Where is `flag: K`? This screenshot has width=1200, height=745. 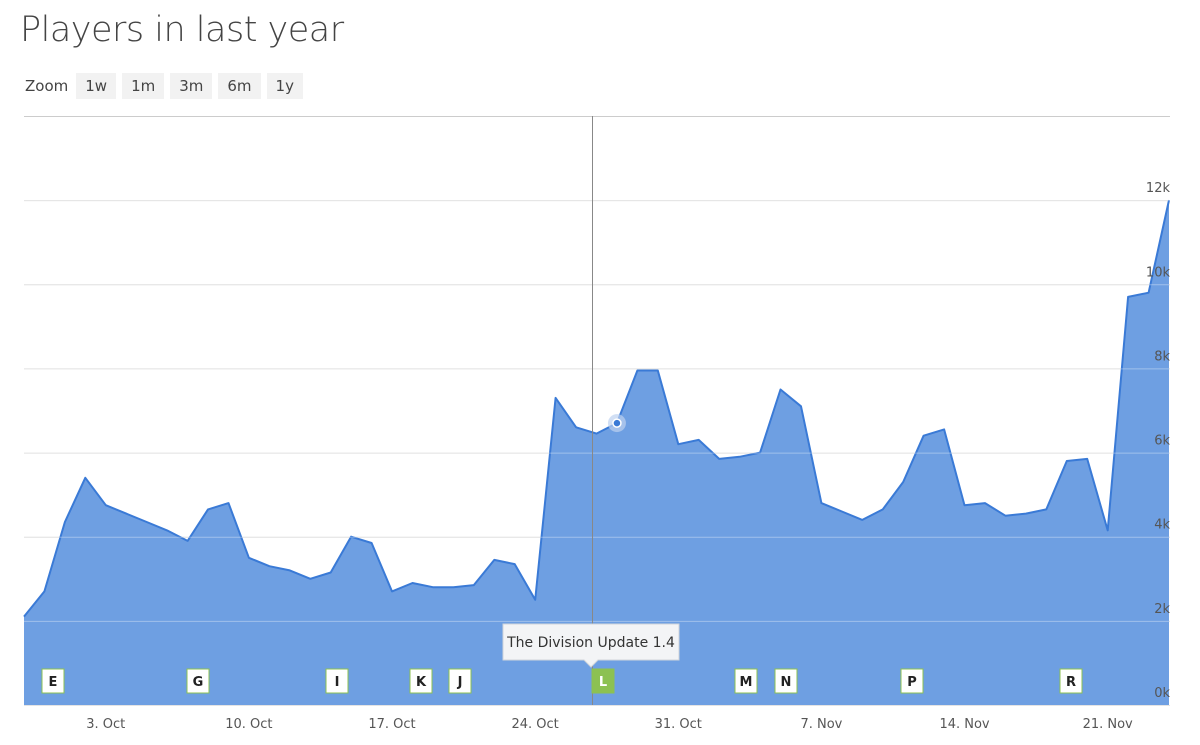
flag: K is located at coordinates (421, 681).